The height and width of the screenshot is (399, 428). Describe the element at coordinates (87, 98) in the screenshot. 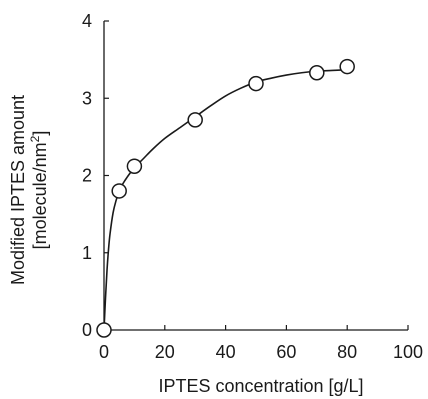

I see `y-tick-label: 3` at that location.